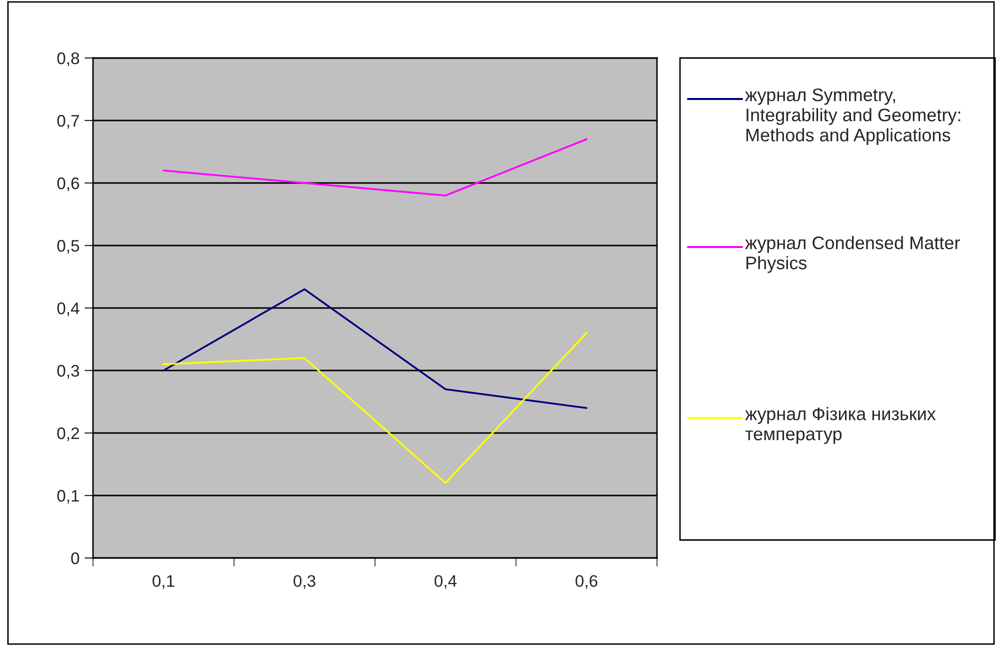 The width and height of the screenshot is (996, 646). I want to click on legend-label: журнал Фізика низьких температур, so click(840, 425).